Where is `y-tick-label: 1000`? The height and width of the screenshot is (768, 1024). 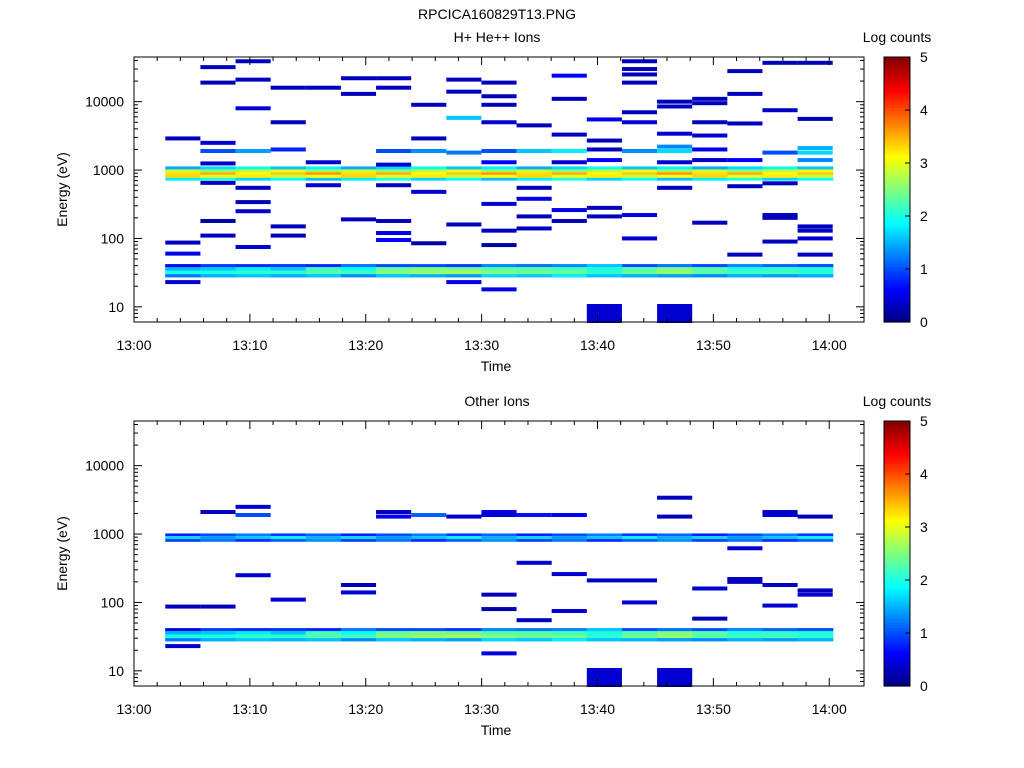 y-tick-label: 1000 is located at coordinates (108, 170).